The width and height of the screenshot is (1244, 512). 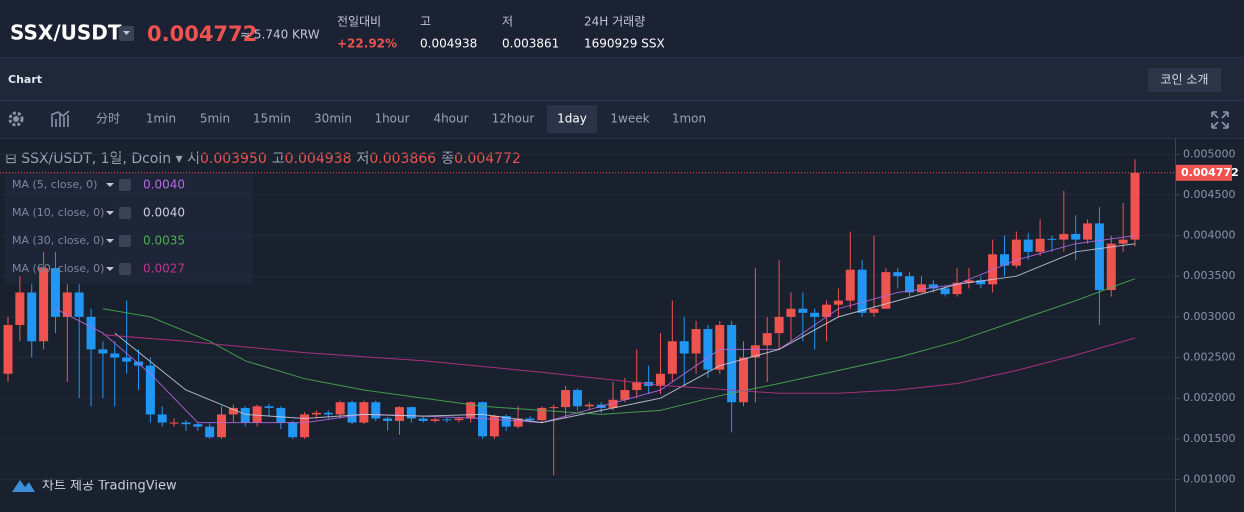 I want to click on tradingview-logo, so click(x=23, y=486).